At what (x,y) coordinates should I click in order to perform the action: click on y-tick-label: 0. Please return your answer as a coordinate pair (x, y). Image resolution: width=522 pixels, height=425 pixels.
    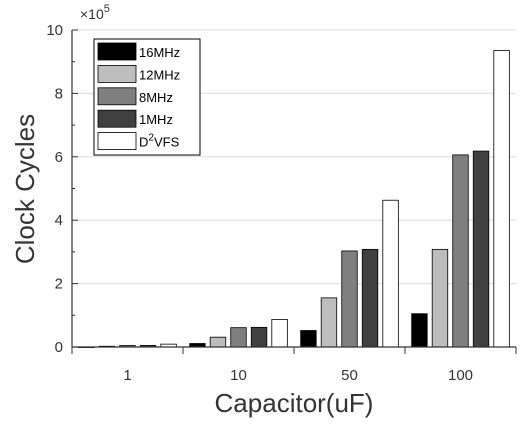
    Looking at the image, I should click on (59, 347).